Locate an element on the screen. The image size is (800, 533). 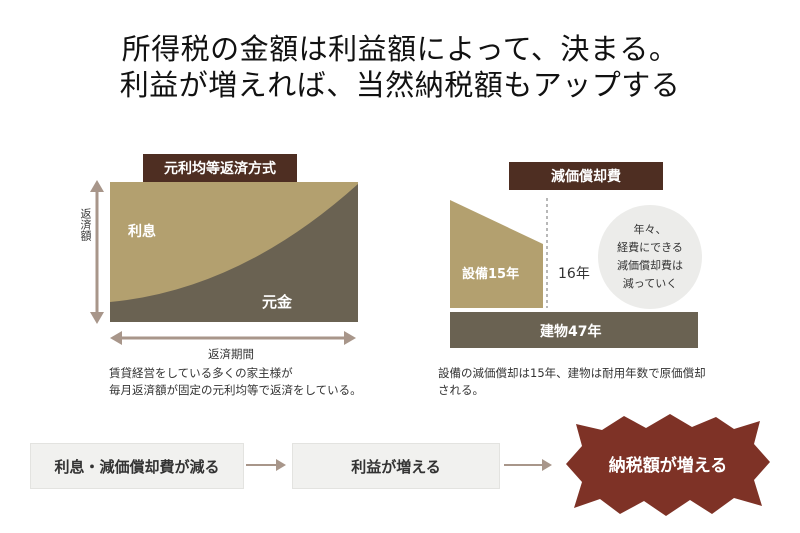
equipment-area is located at coordinates (496, 254).